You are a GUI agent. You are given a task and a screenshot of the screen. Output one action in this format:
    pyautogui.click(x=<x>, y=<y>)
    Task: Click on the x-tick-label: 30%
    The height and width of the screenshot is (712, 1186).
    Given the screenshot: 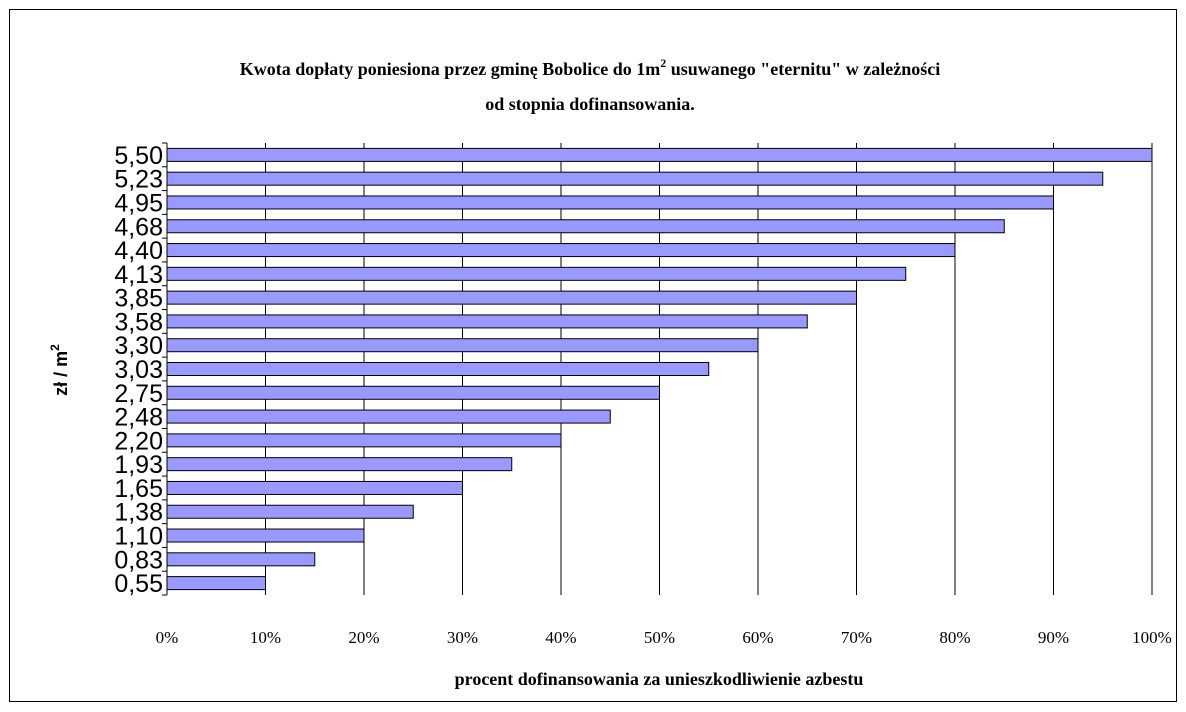 What is the action you would take?
    pyautogui.click(x=462, y=637)
    